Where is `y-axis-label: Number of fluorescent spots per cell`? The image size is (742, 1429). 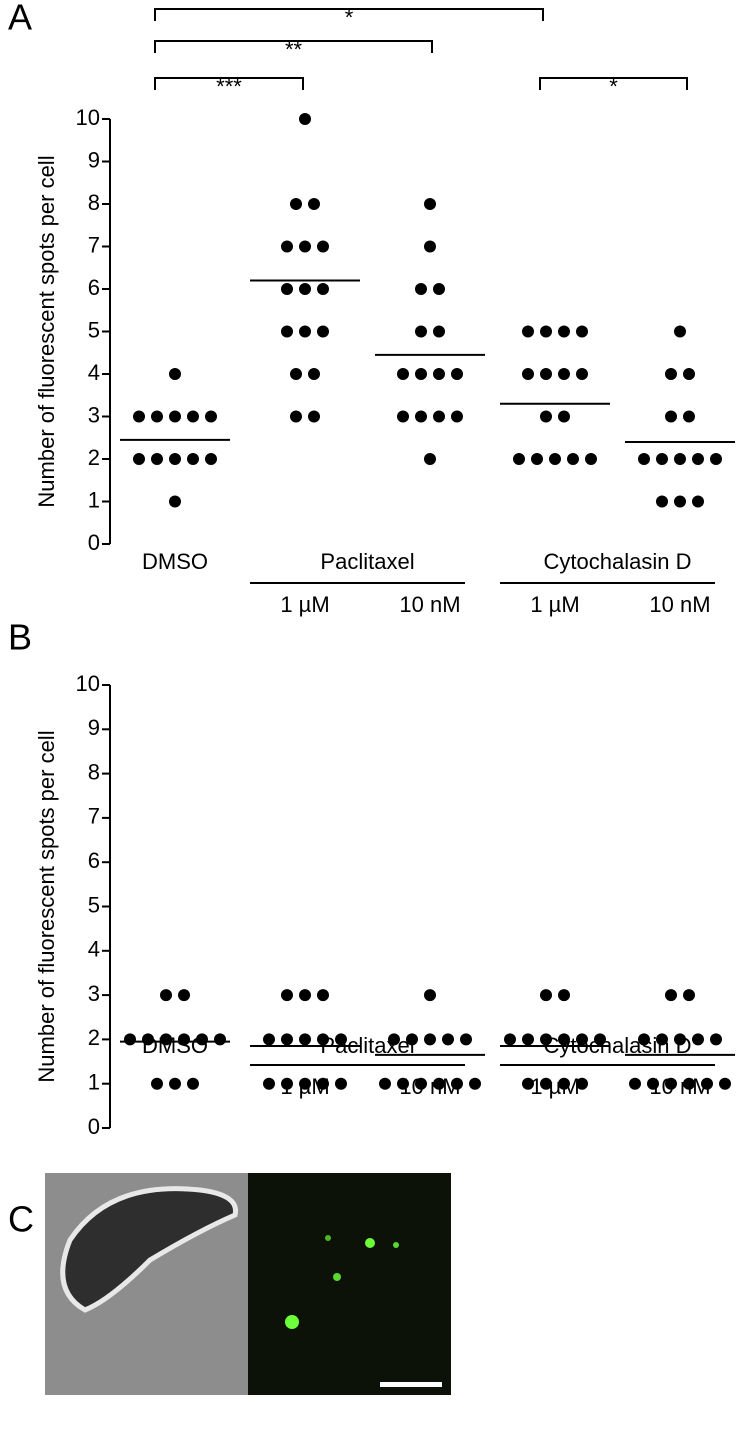
y-axis-label: Number of fluorescent spots per cell is located at coordinates (46, 331).